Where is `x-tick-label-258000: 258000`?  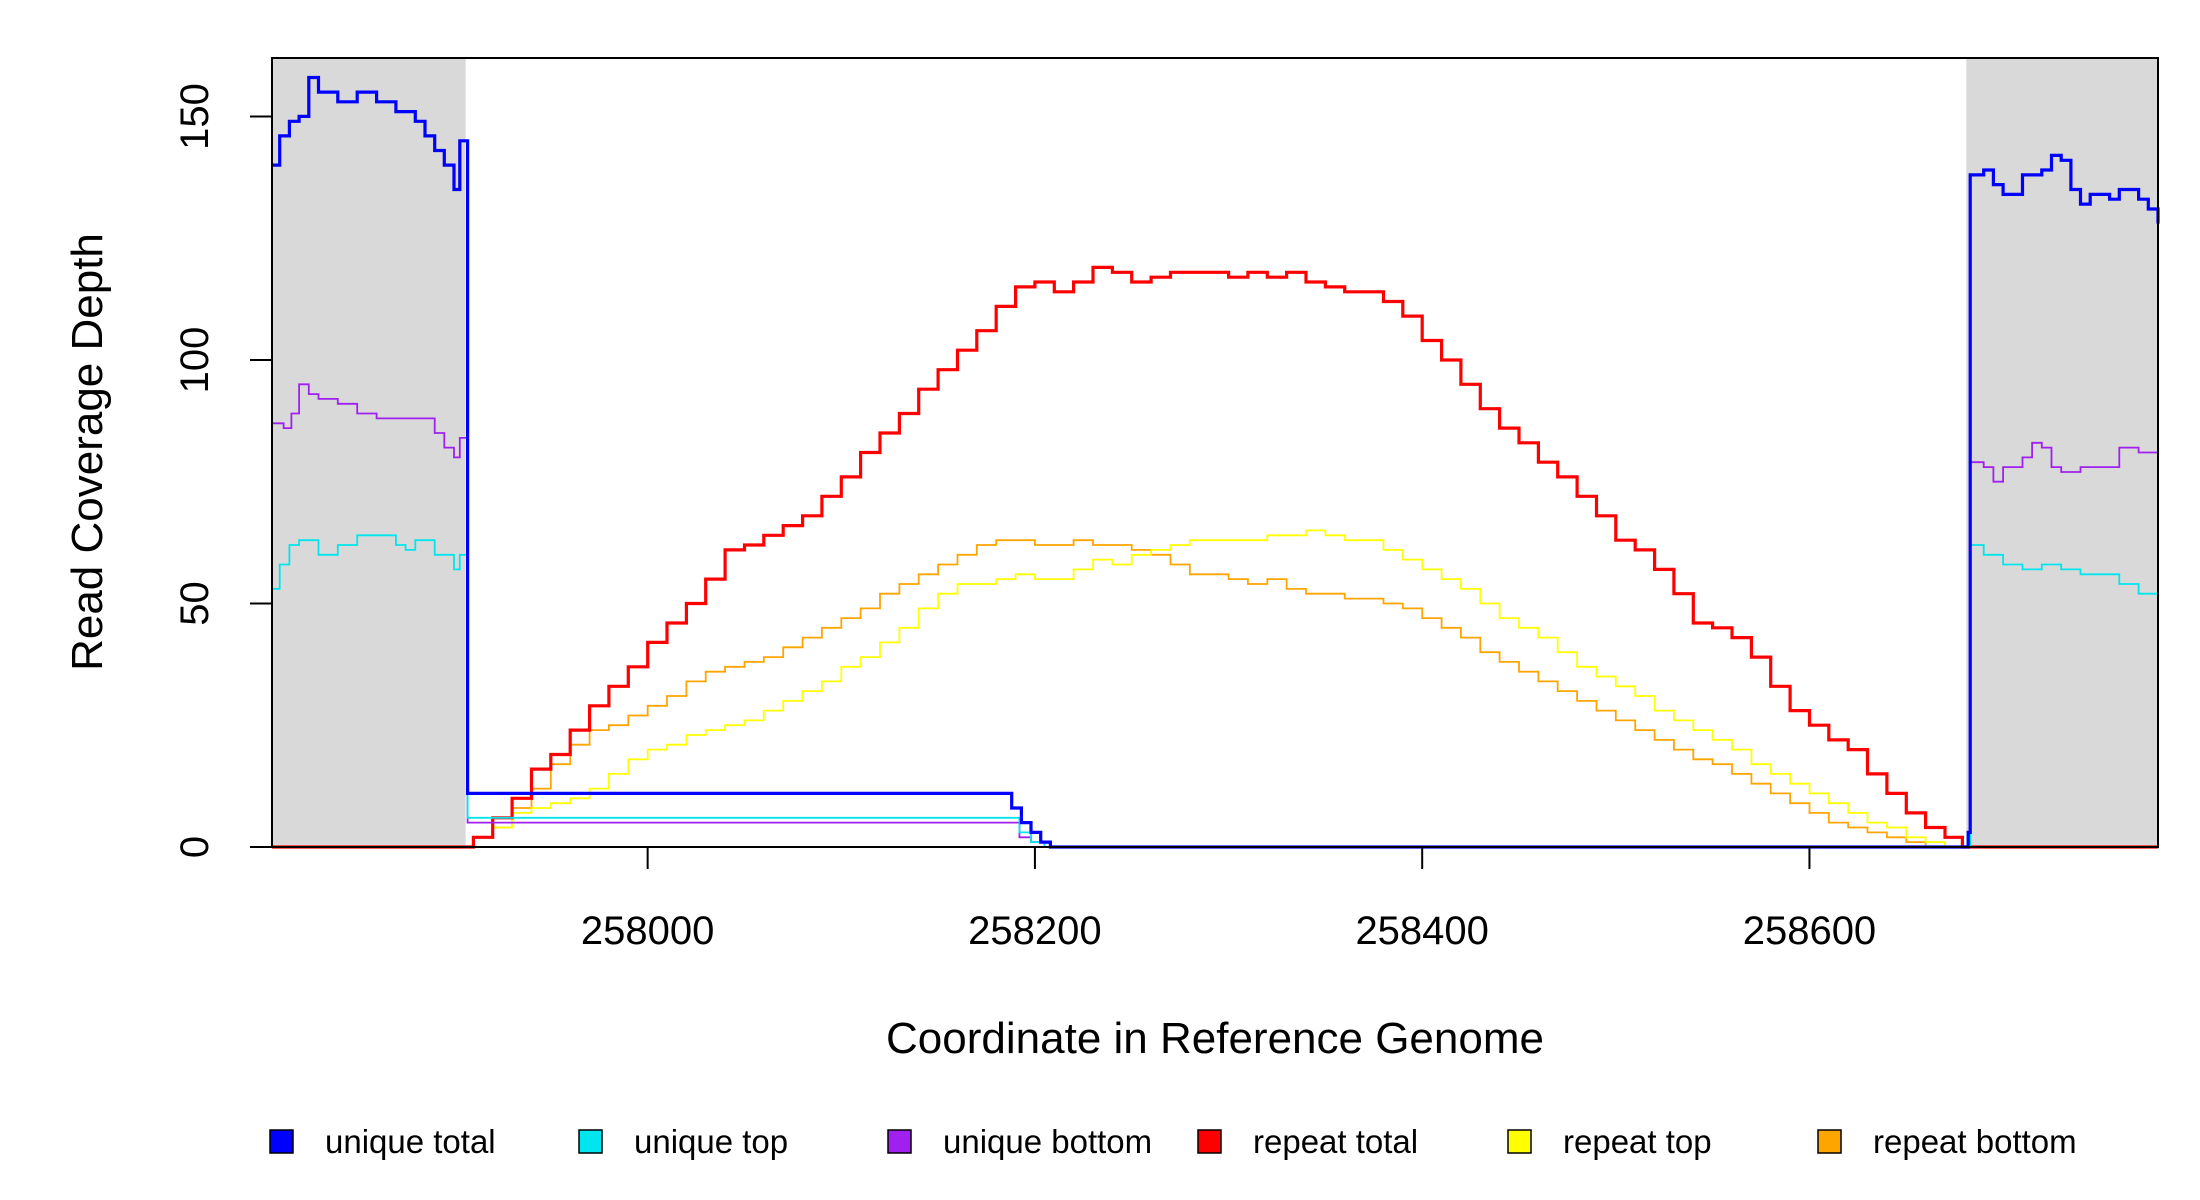 x-tick-label-258000: 258000 is located at coordinates (647, 931).